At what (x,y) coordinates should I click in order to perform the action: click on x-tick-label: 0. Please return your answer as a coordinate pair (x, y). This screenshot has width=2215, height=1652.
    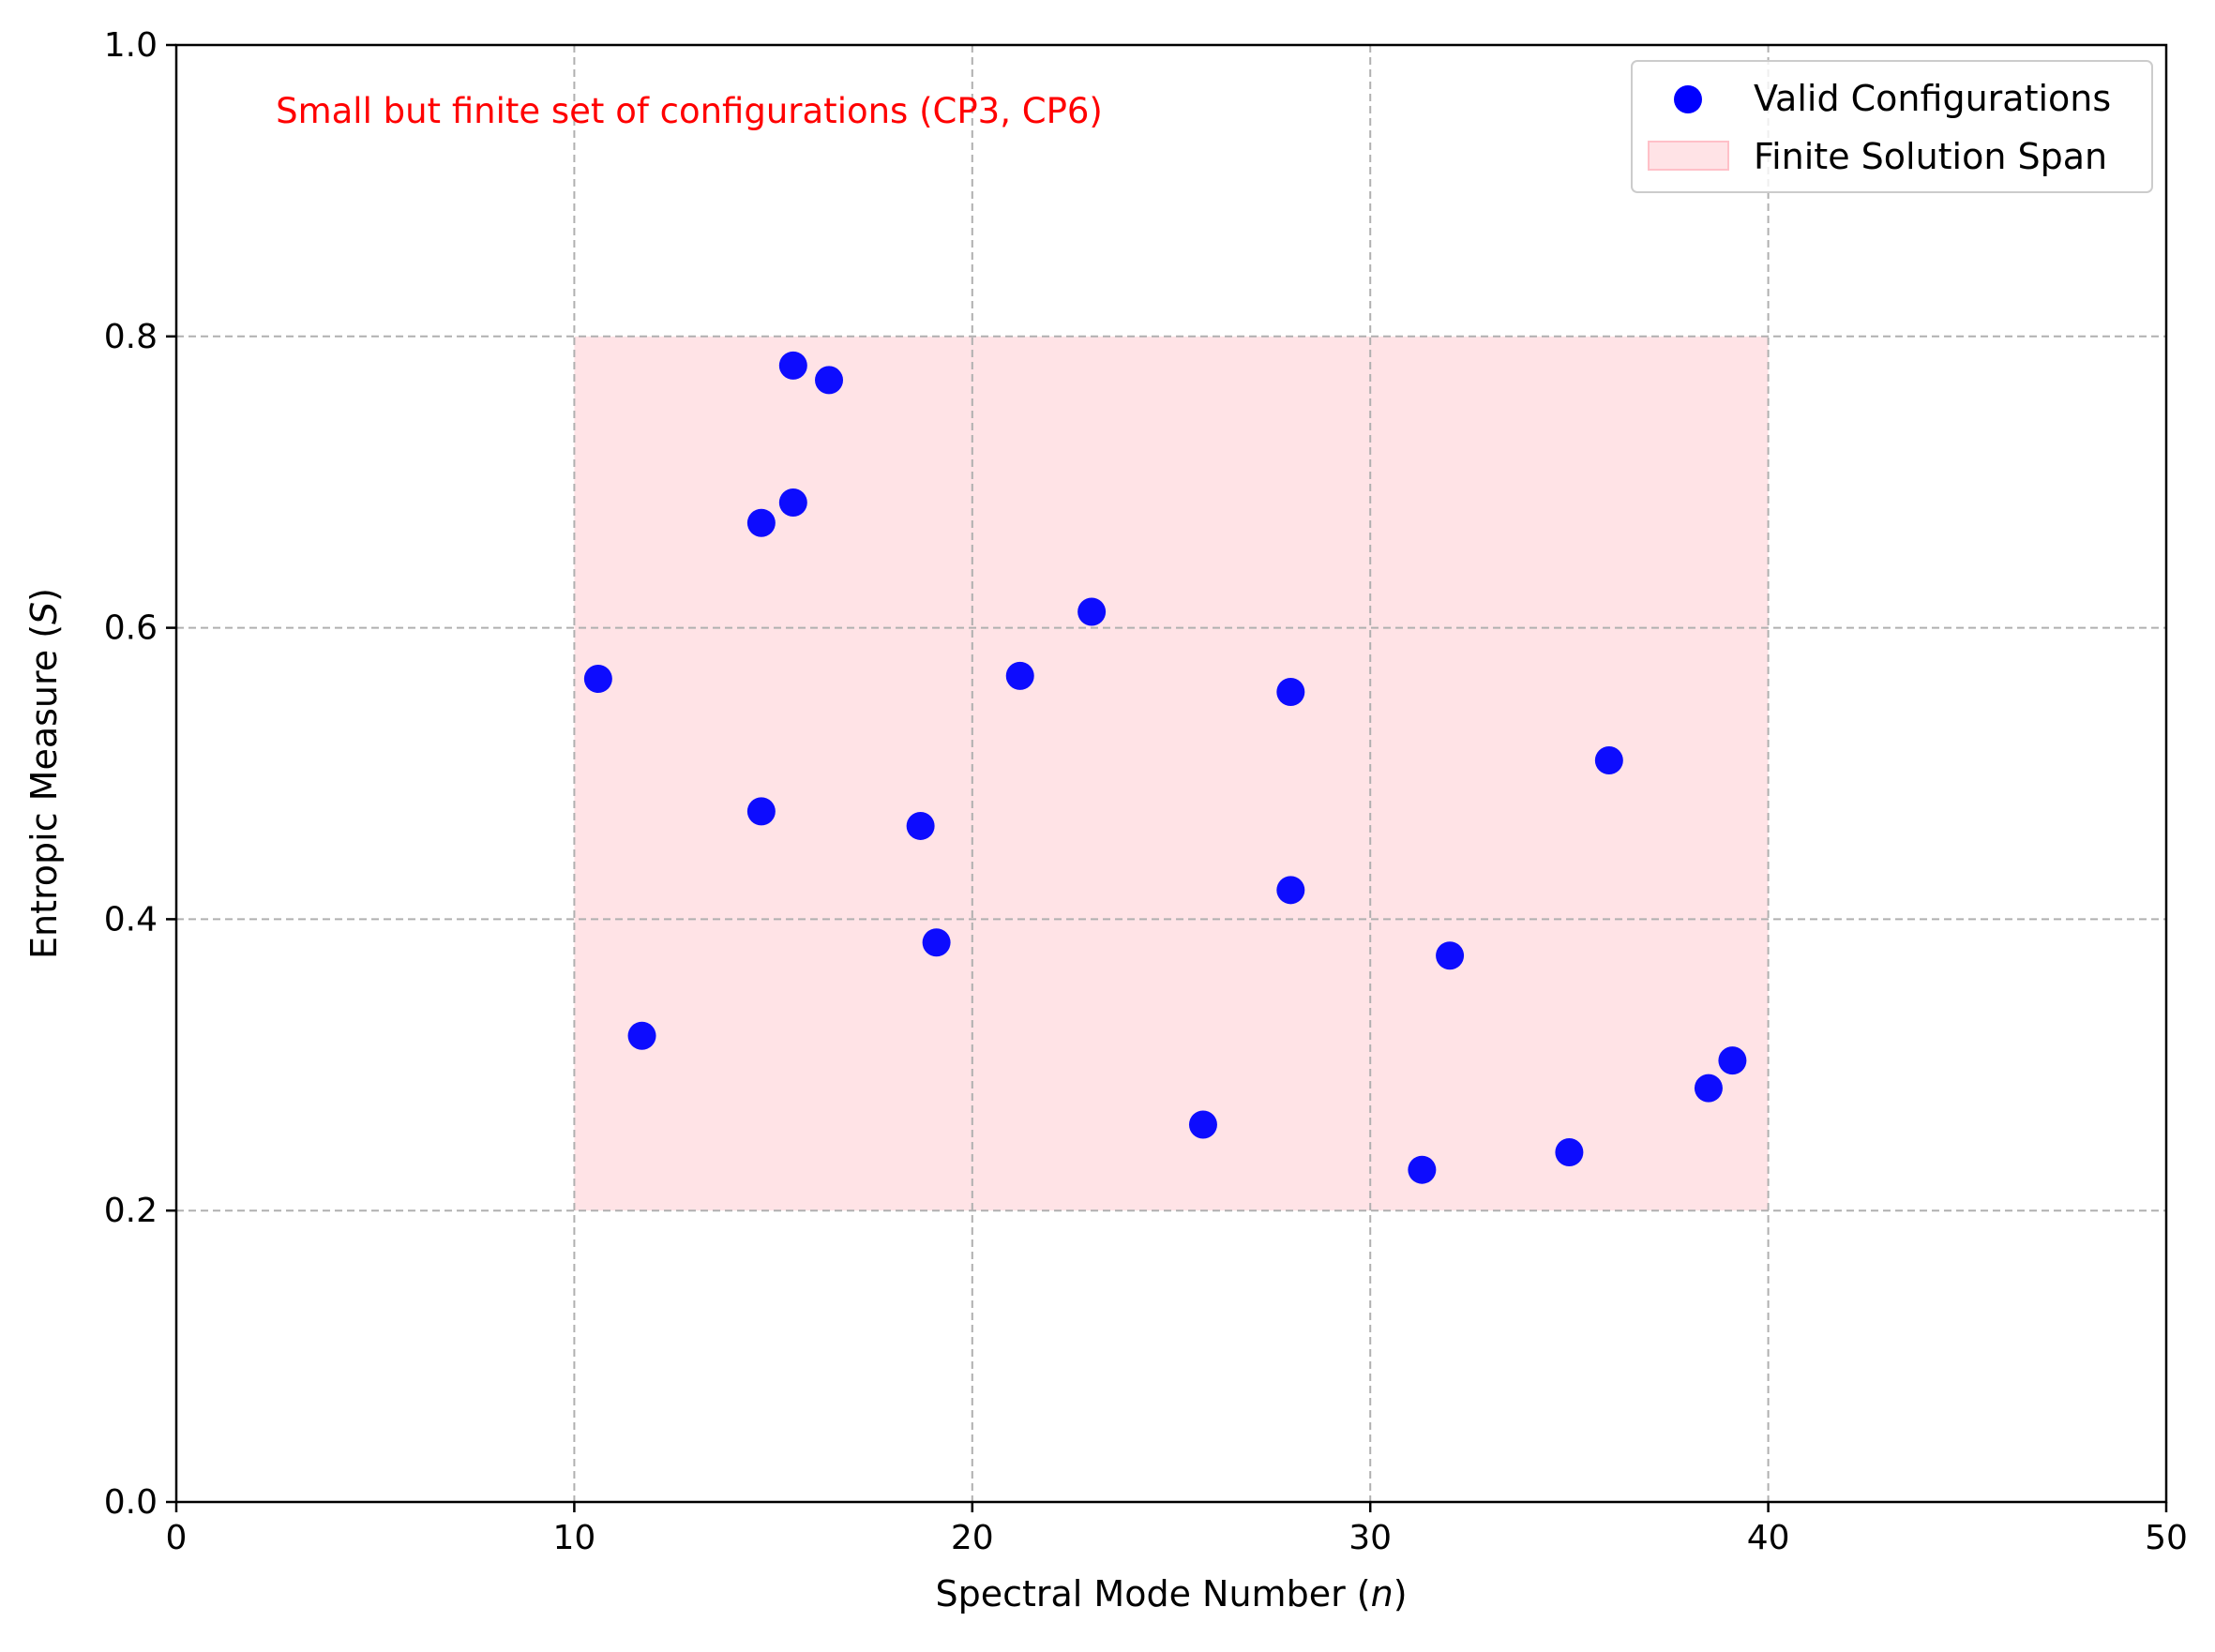
    Looking at the image, I should click on (177, 1538).